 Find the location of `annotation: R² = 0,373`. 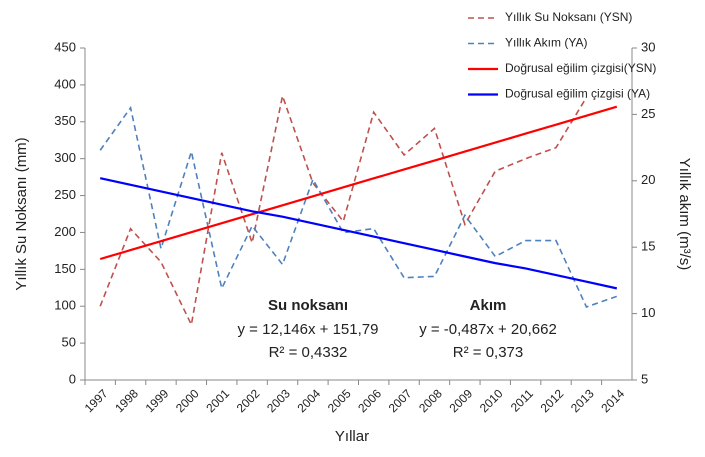

annotation: R² = 0,373 is located at coordinates (488, 352).